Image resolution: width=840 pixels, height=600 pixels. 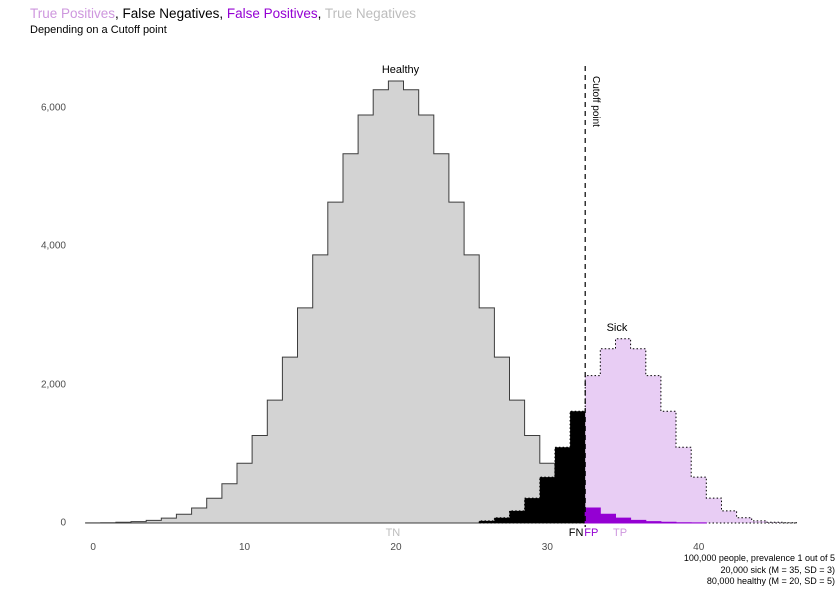 What do you see at coordinates (547, 547) in the screenshot?
I see `x-tick-label: 30` at bounding box center [547, 547].